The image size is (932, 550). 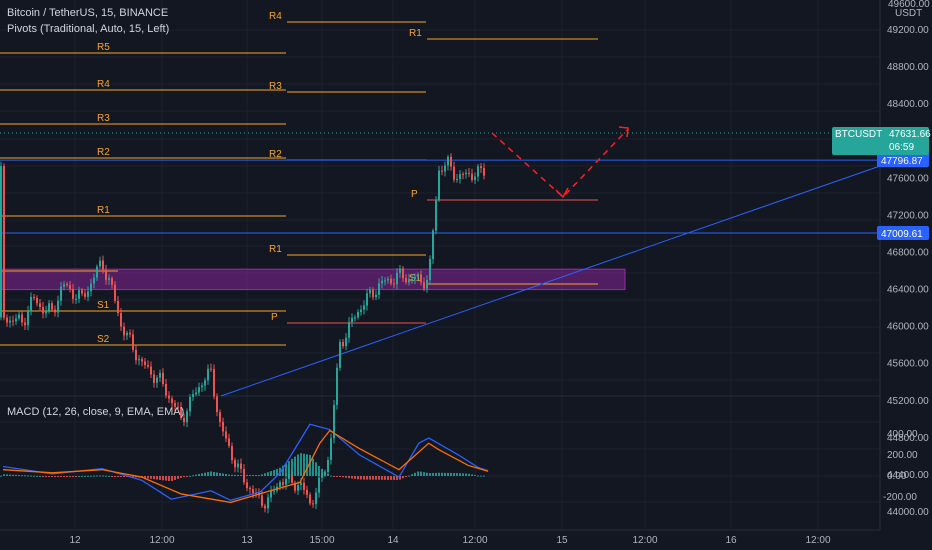 What do you see at coordinates (906, 275) in the screenshot?
I see `price-axis-bg` at bounding box center [906, 275].